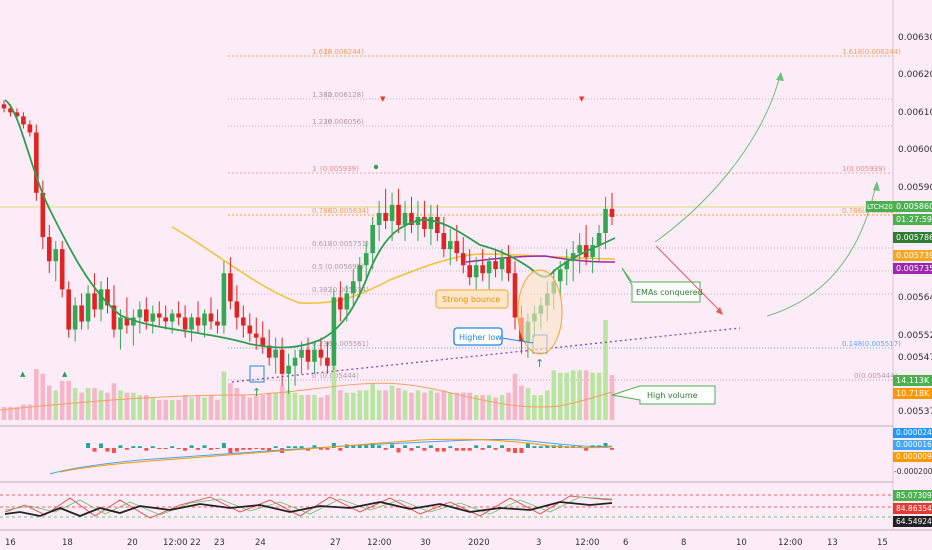 The height and width of the screenshot is (550, 932). What do you see at coordinates (915, 336) in the screenshot?
I see `y-tick-label: 0.005520` at bounding box center [915, 336].